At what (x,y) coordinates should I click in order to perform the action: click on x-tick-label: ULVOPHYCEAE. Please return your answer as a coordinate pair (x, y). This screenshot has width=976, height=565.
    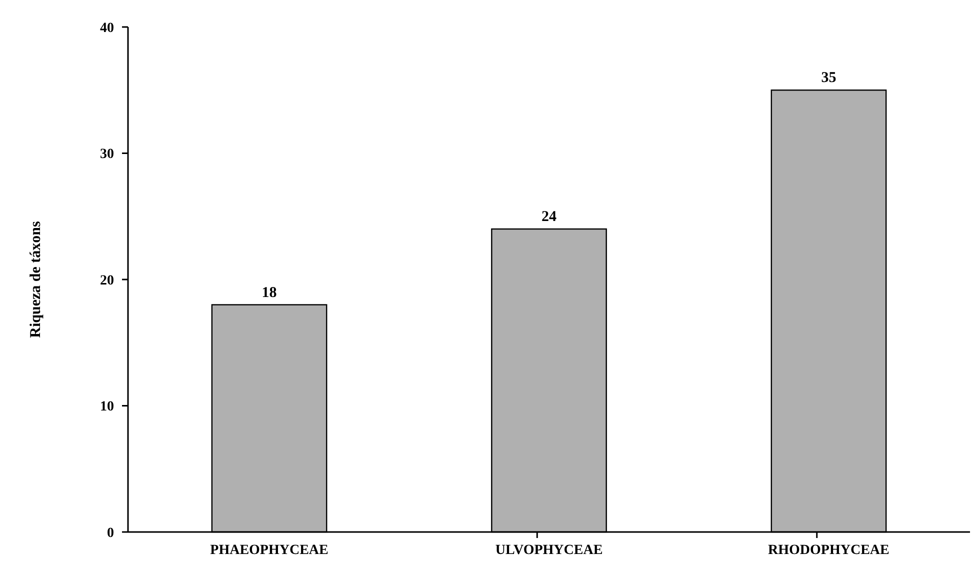
    Looking at the image, I should click on (549, 550).